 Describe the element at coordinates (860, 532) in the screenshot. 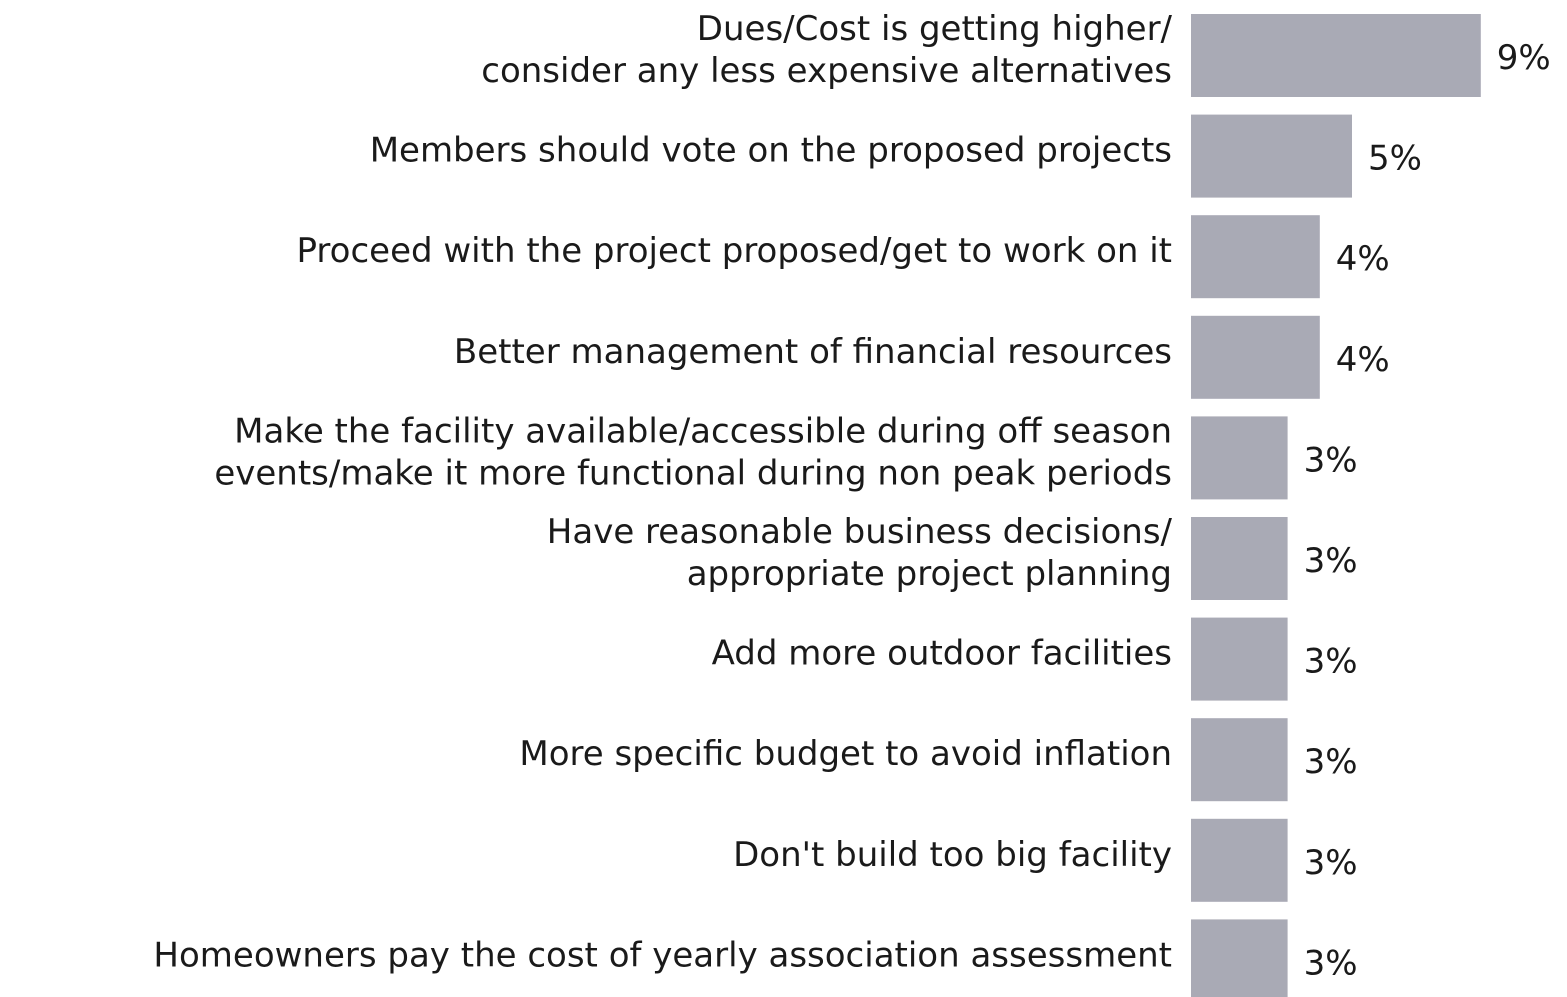

I see `category-label: Have reasonable business decisions/` at that location.